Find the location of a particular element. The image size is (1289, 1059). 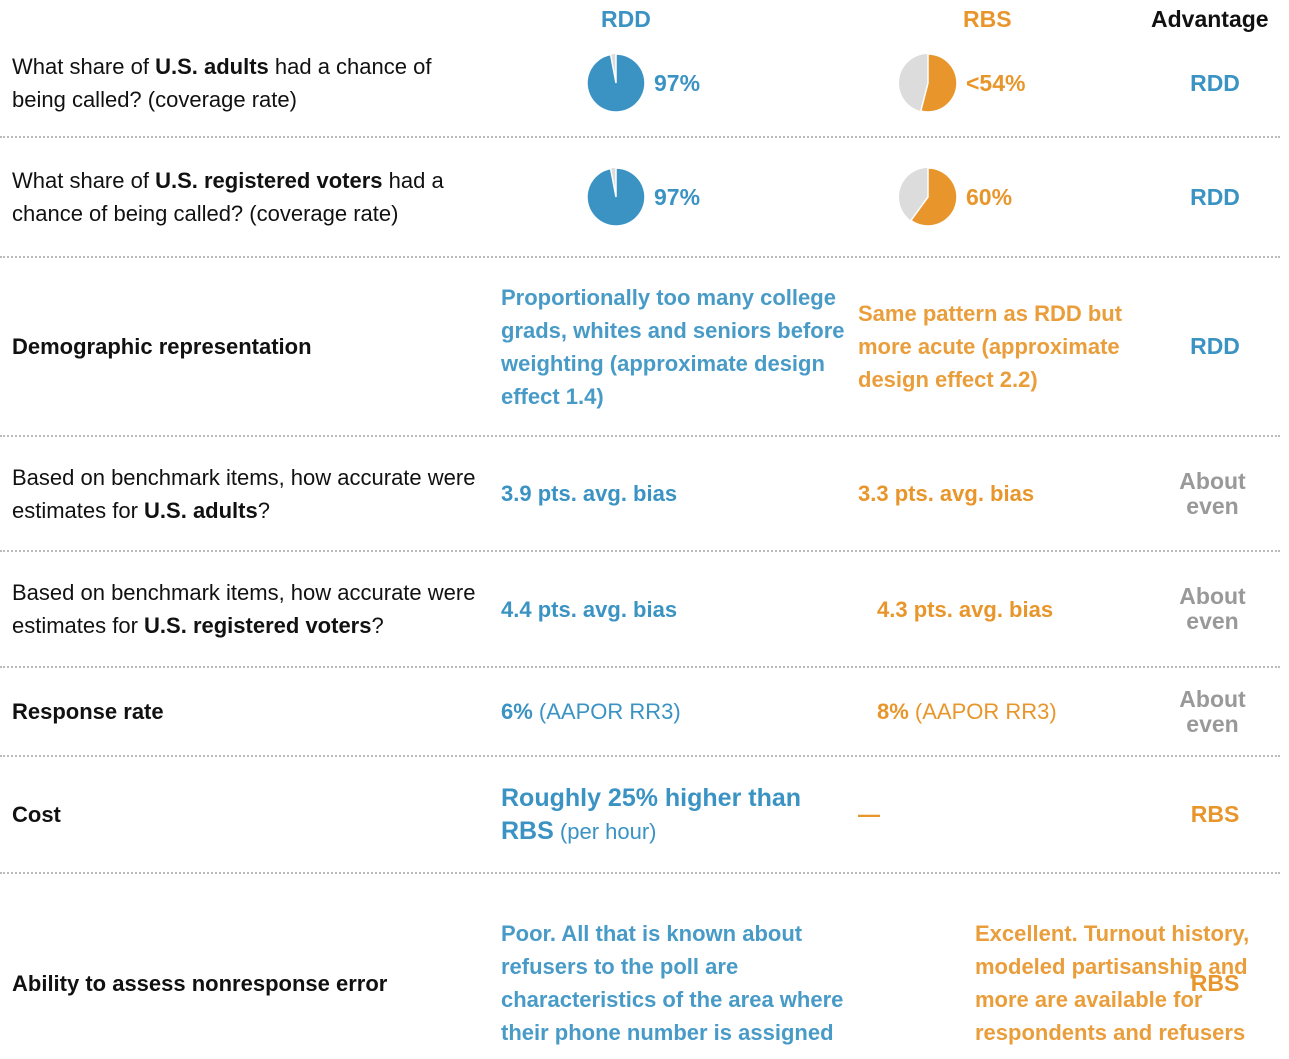

text-run: 6% is located at coordinates (517, 711).